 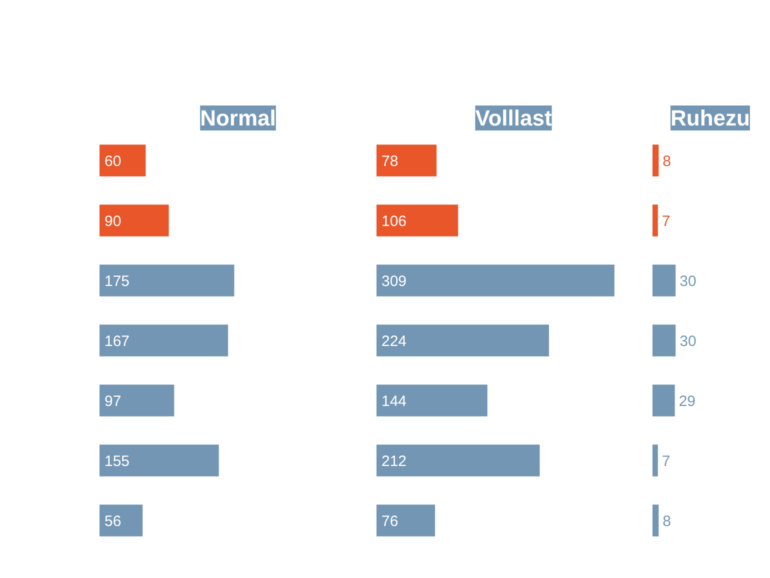 I want to click on data-label: 167, so click(x=117, y=341).